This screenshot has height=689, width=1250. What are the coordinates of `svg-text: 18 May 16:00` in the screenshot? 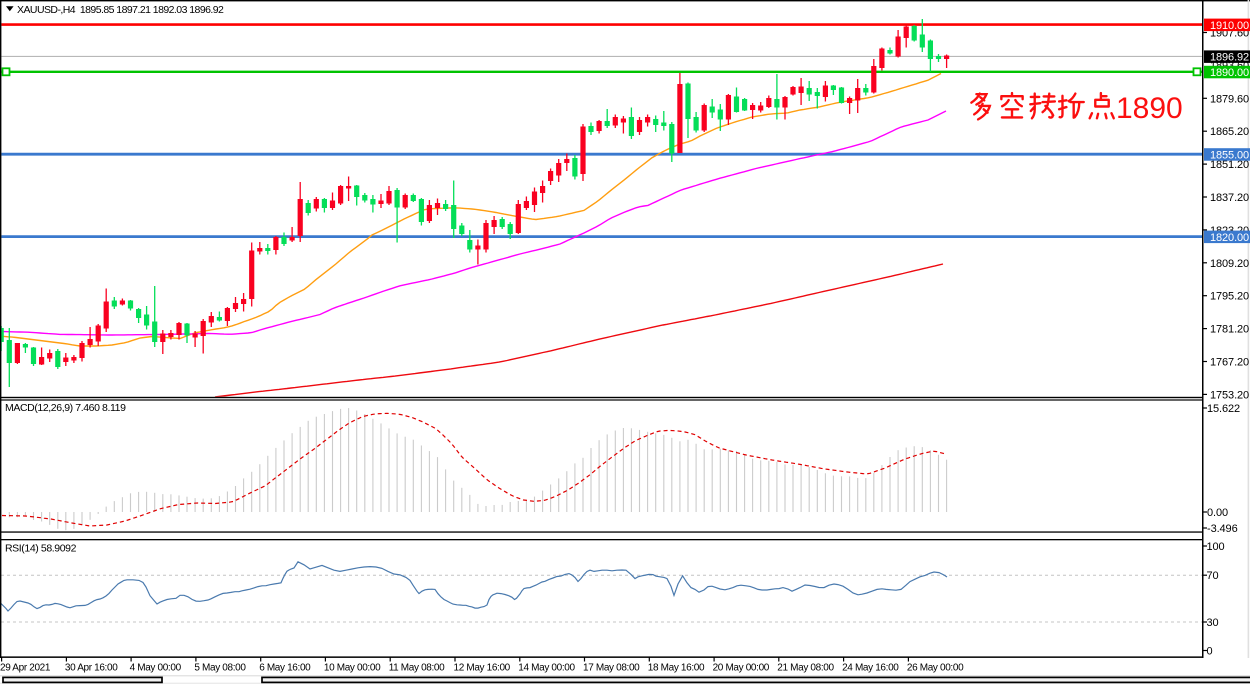 It's located at (676, 668).